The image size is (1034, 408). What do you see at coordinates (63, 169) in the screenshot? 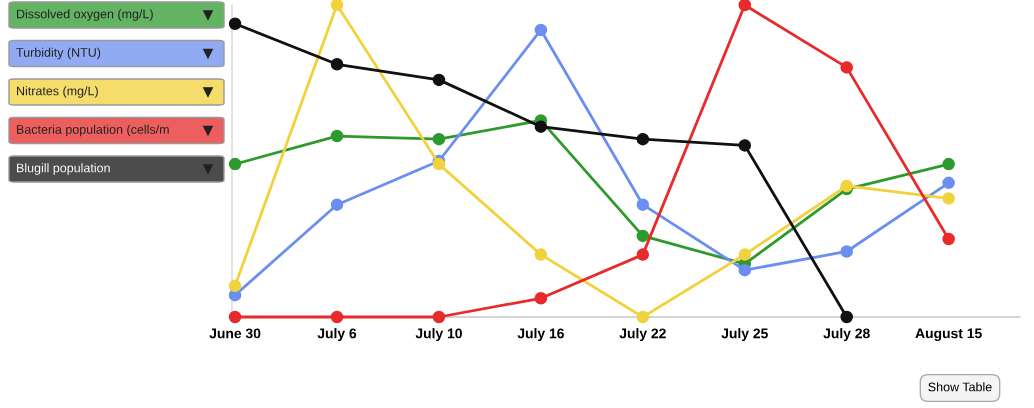
I see `text: Blugill population` at bounding box center [63, 169].